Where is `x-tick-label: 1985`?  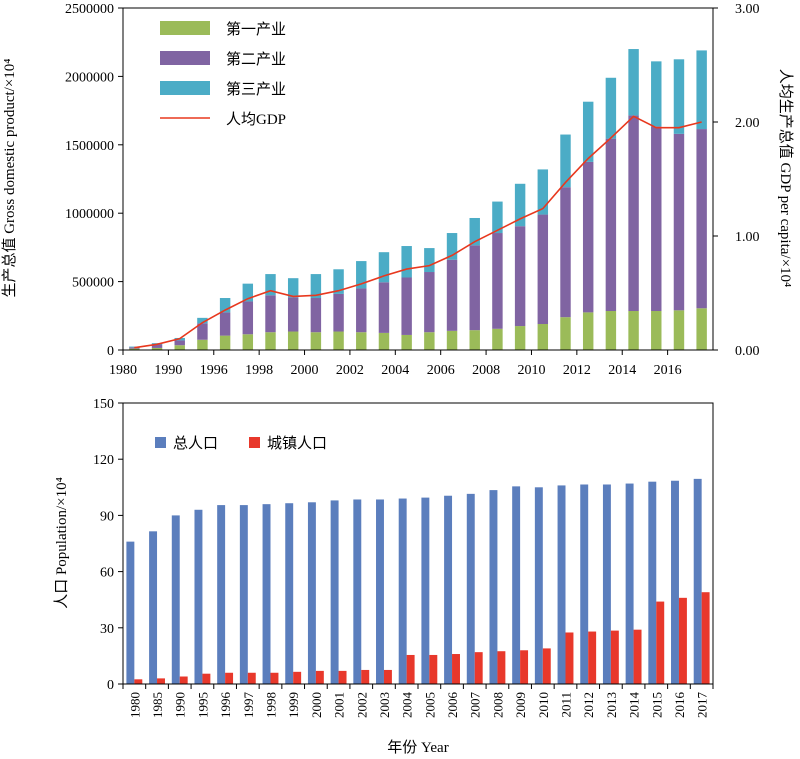 x-tick-label: 1985 is located at coordinates (157, 705).